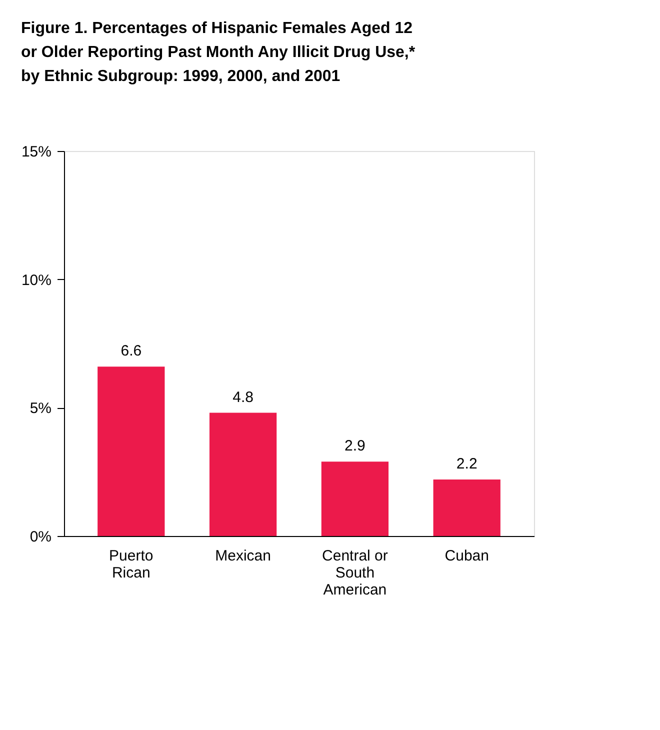  What do you see at coordinates (355, 446) in the screenshot?
I see `data-label: 2.9` at bounding box center [355, 446].